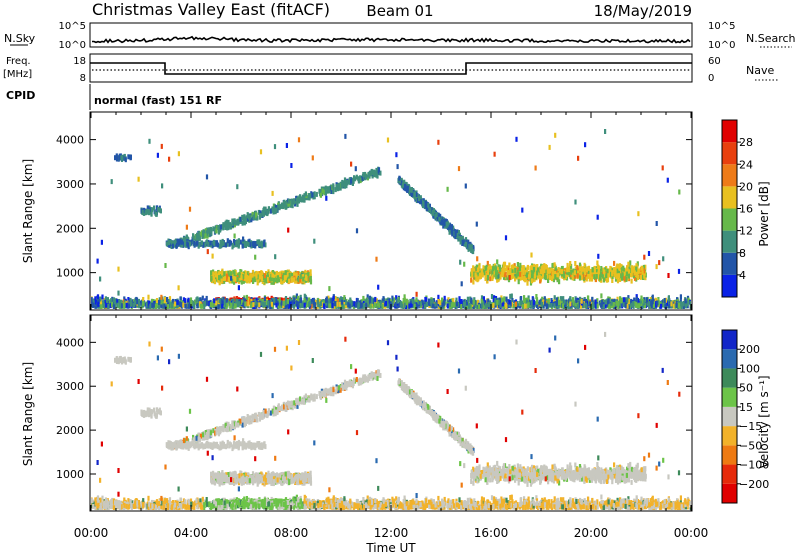 This screenshot has width=800, height=554. I want to click on beam-label: Beam 01, so click(399, 11).